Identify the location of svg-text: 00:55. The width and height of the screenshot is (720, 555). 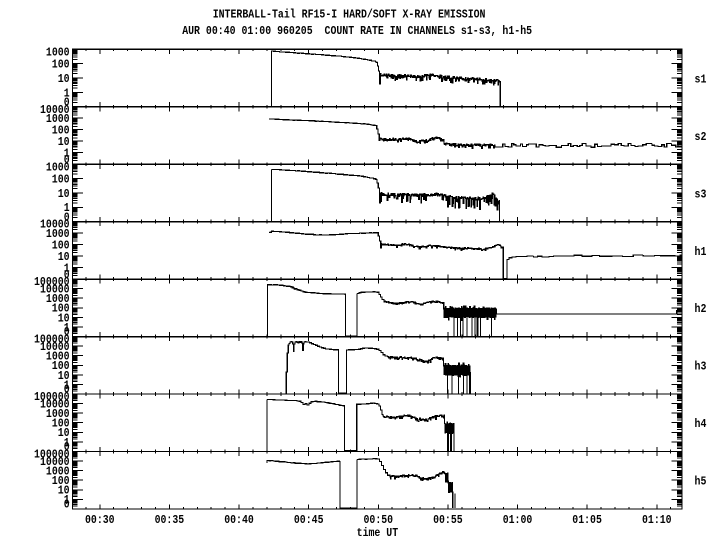
(448, 520).